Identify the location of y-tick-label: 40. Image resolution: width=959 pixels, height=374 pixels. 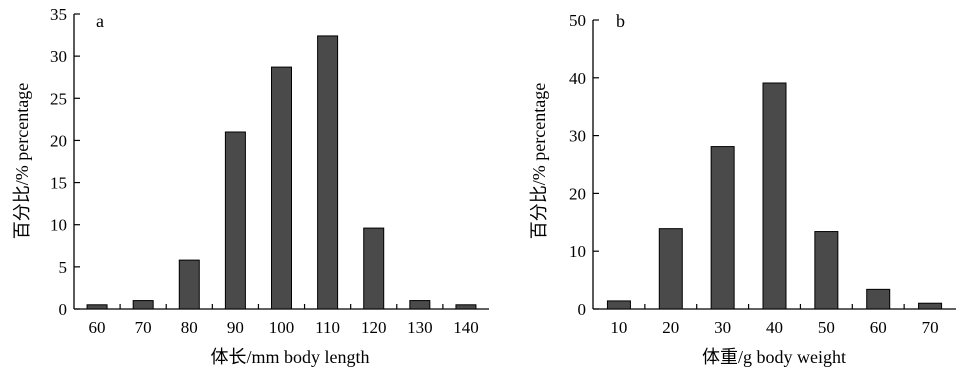
(577, 78).